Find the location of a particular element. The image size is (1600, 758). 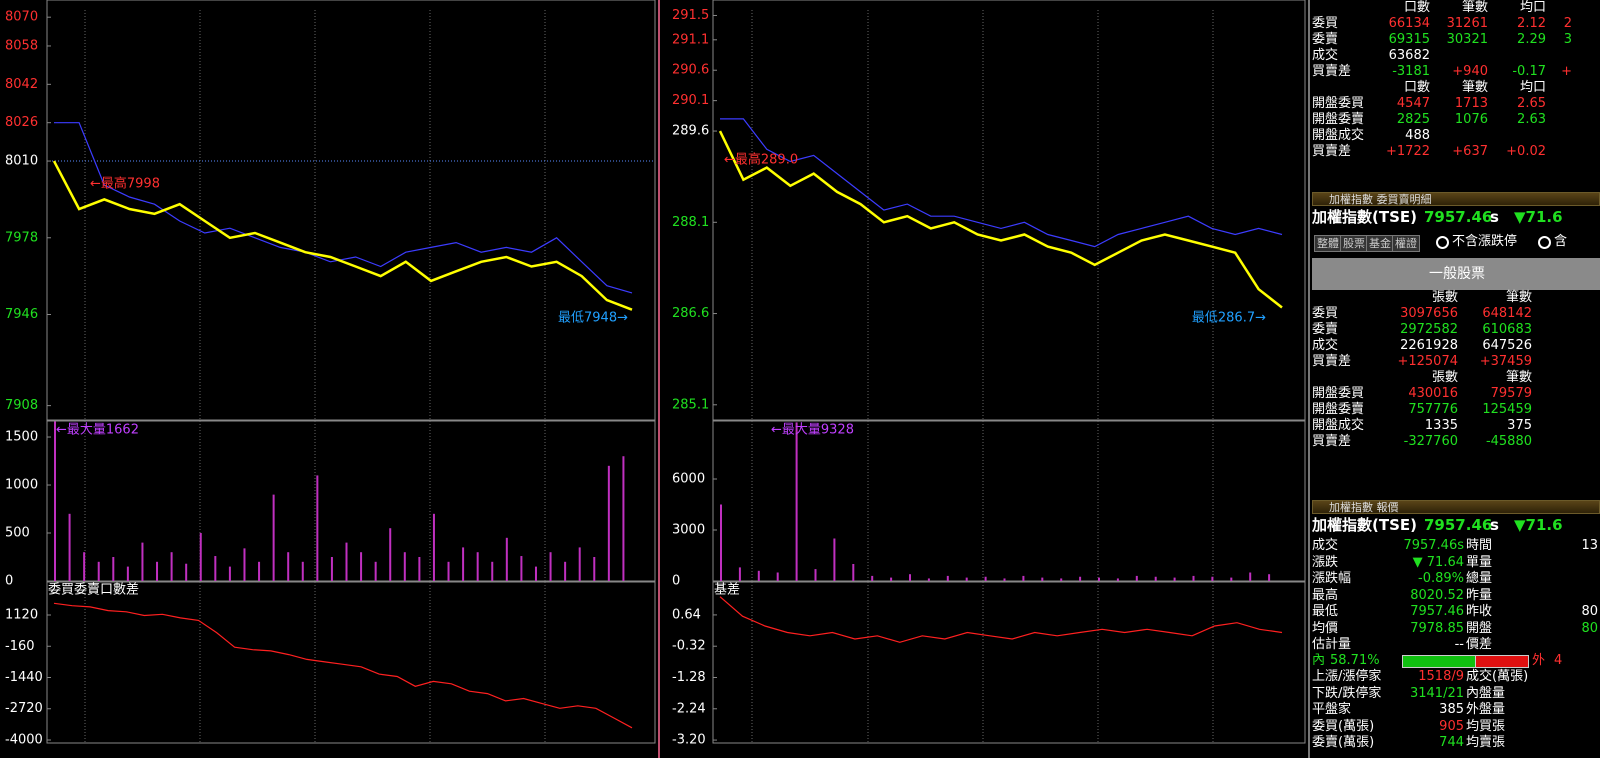

cell: +0.02 is located at coordinates (1526, 151).